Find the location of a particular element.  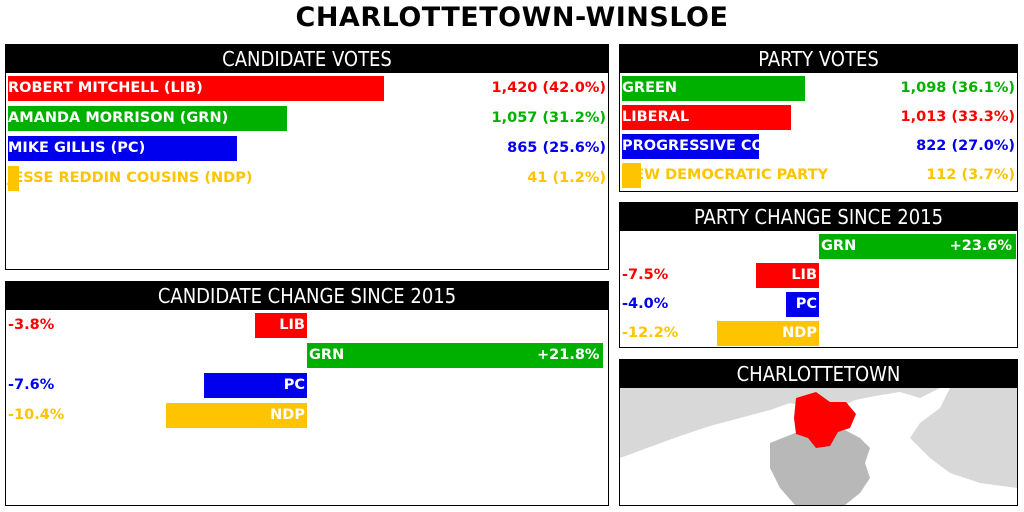

vote-bar-value: 1,013 (33.3%) is located at coordinates (957, 117).